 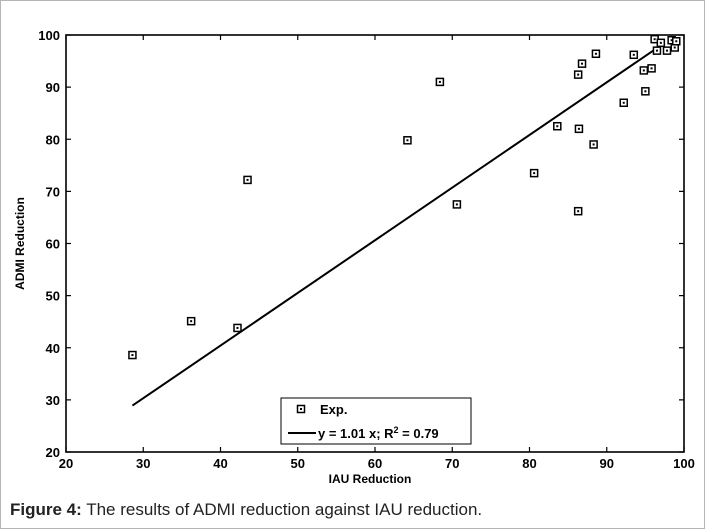 What do you see at coordinates (333, 409) in the screenshot?
I see `legend-label-exp: Exp.` at bounding box center [333, 409].